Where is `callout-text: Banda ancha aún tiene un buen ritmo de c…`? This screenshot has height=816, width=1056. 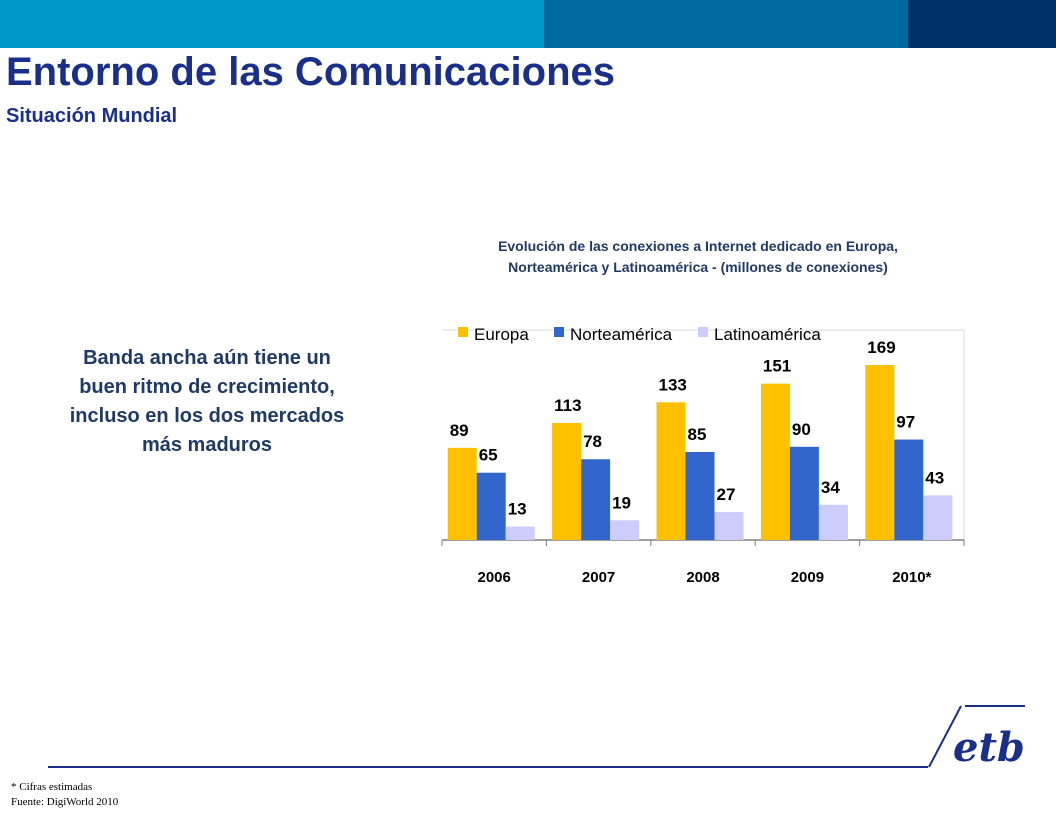
callout-text: Banda ancha aún tiene un buen ritmo de c… is located at coordinates (207, 402).